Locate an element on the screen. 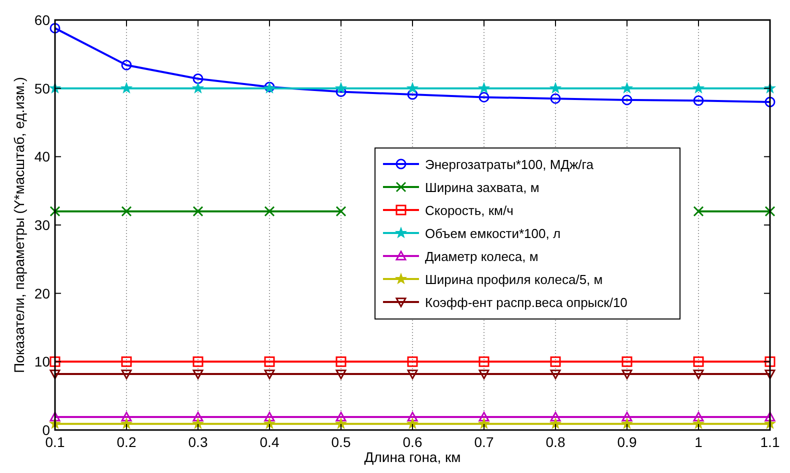 The height and width of the screenshot is (473, 790). y-tick-label: 20 is located at coordinates (42, 293).